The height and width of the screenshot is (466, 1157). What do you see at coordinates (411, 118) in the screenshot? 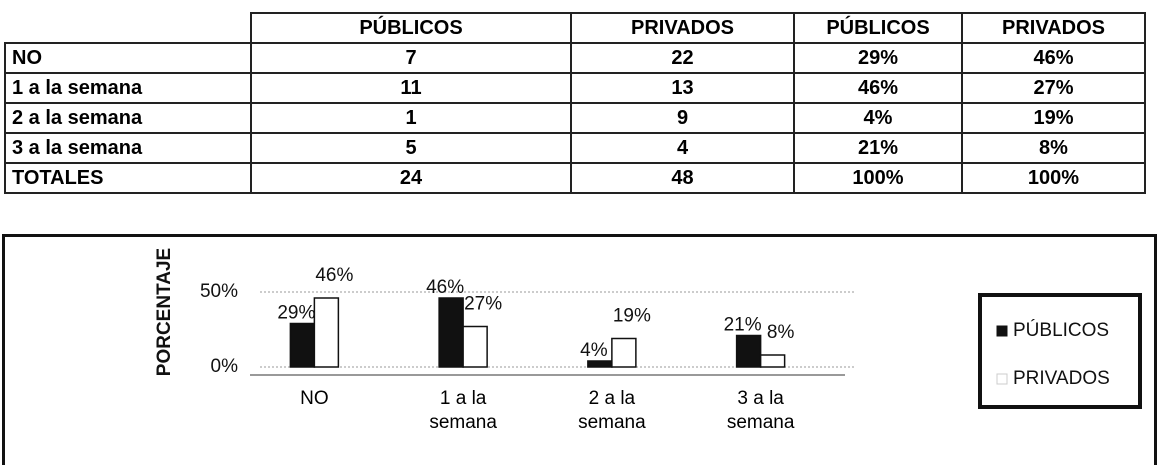
I see `cell: 1` at bounding box center [411, 118].